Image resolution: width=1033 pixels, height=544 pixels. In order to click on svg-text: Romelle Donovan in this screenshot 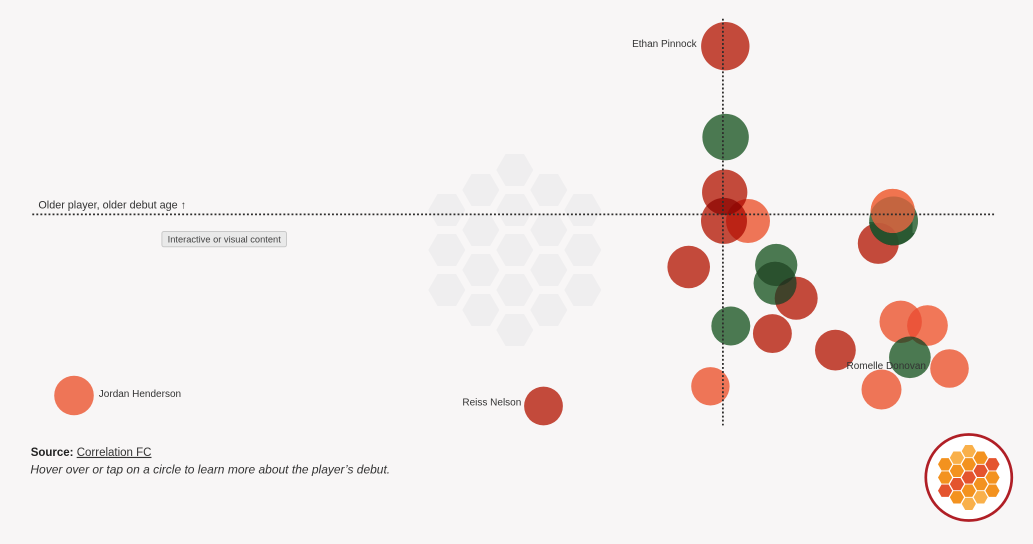, I will do `click(887, 366)`.